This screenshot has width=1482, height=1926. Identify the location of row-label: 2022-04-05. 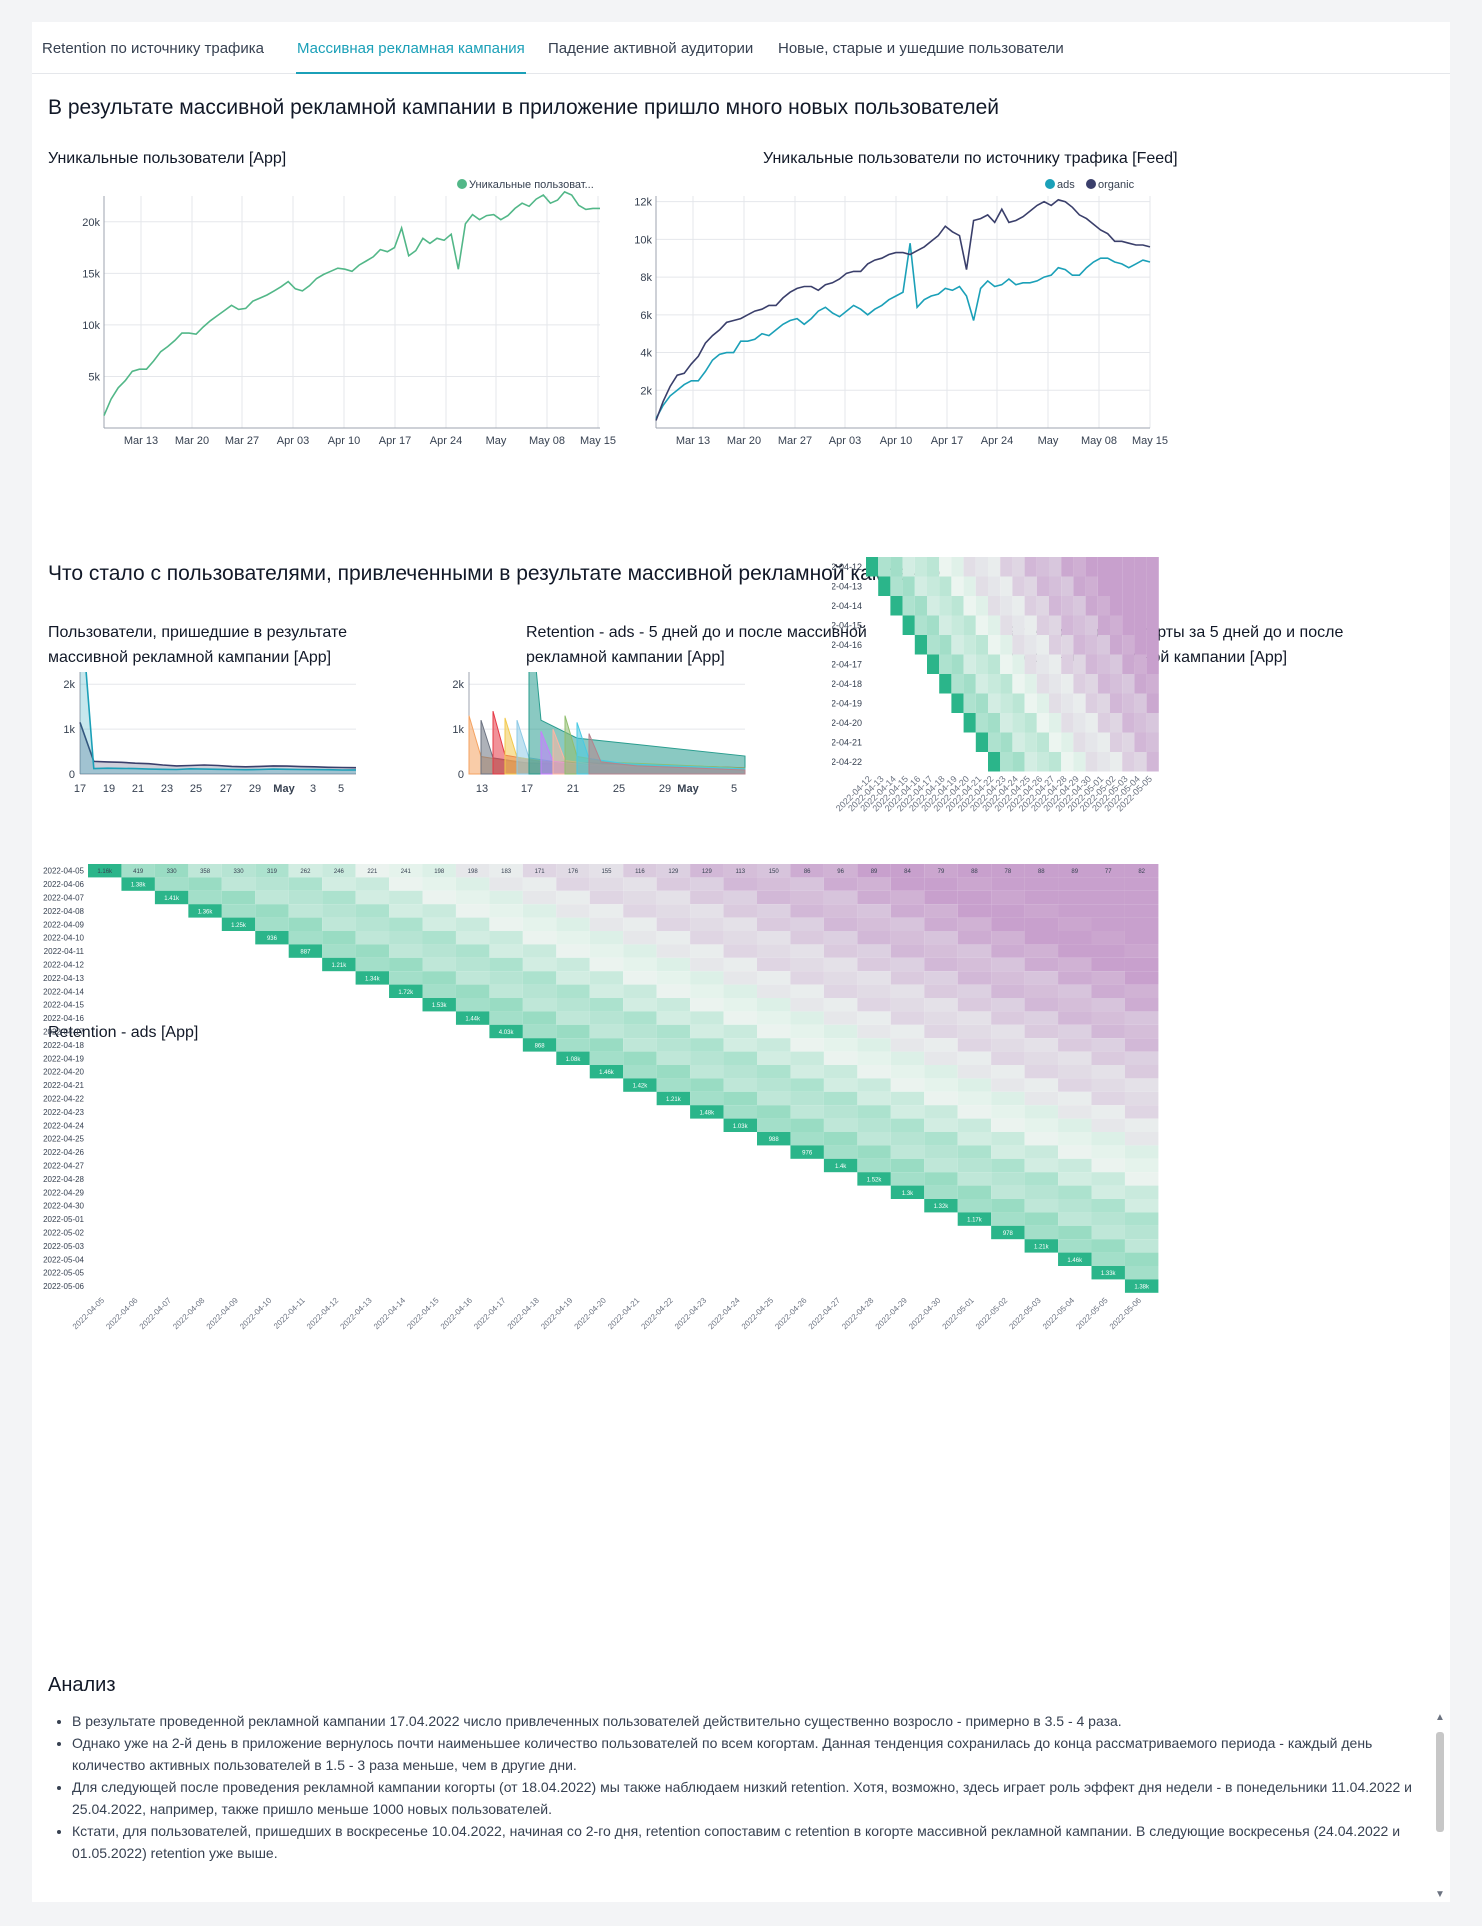
(63, 871).